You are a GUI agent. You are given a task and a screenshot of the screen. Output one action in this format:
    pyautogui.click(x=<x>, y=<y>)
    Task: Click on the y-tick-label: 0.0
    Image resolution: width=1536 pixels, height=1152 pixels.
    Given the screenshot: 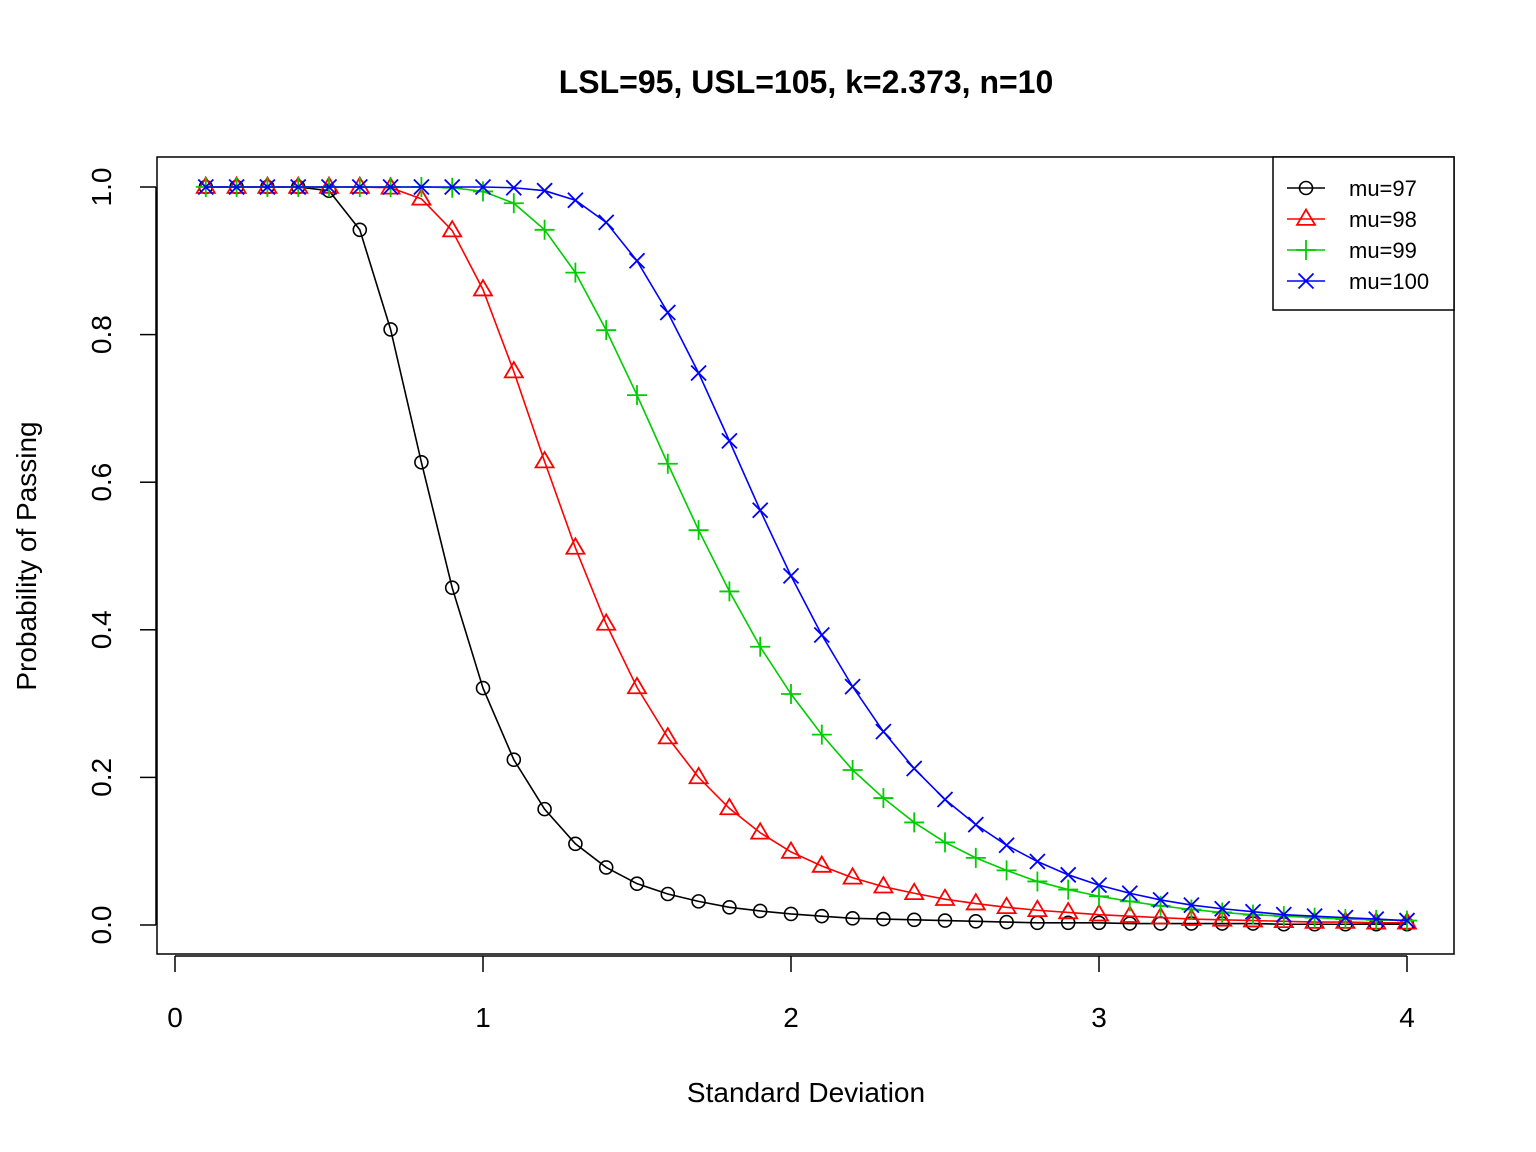 What is the action you would take?
    pyautogui.click(x=101, y=925)
    